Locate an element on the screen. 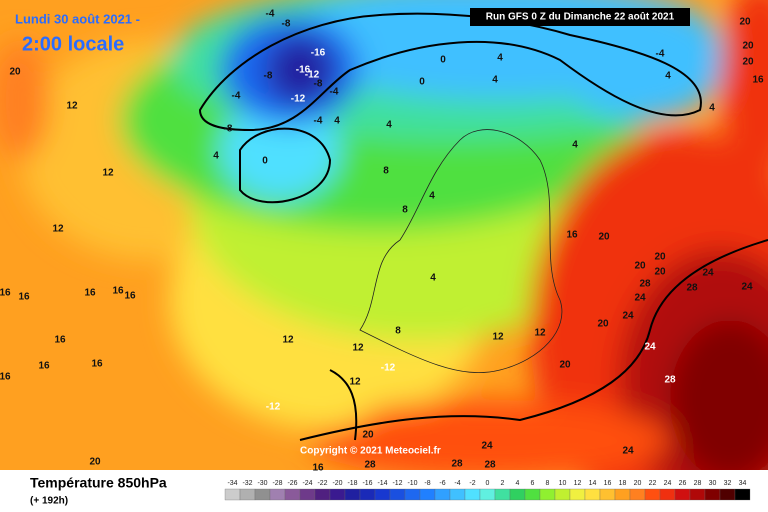  scale-label: 16 is located at coordinates (608, 483).